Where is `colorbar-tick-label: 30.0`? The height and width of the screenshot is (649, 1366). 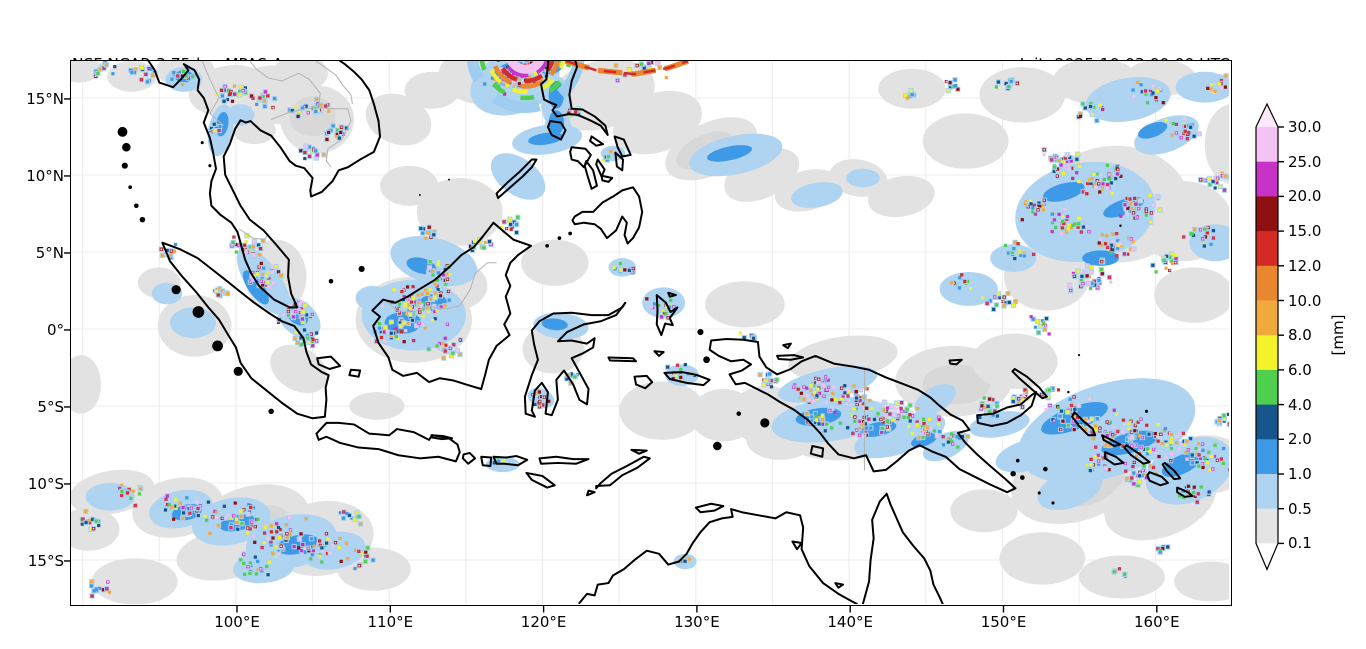
colorbar-tick-label: 30.0 is located at coordinates (1305, 127).